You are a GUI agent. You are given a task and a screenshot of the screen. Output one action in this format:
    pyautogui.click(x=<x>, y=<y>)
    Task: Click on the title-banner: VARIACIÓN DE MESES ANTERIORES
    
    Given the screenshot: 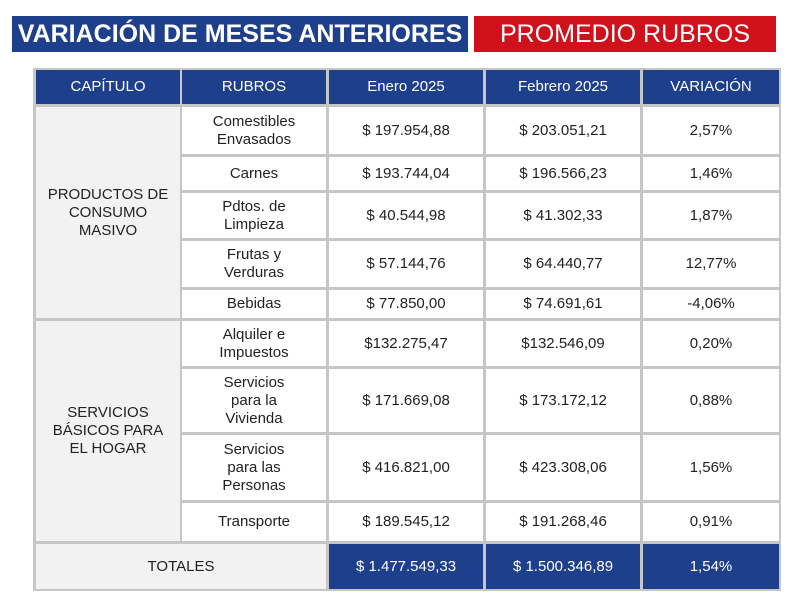 What is the action you would take?
    pyautogui.click(x=240, y=34)
    